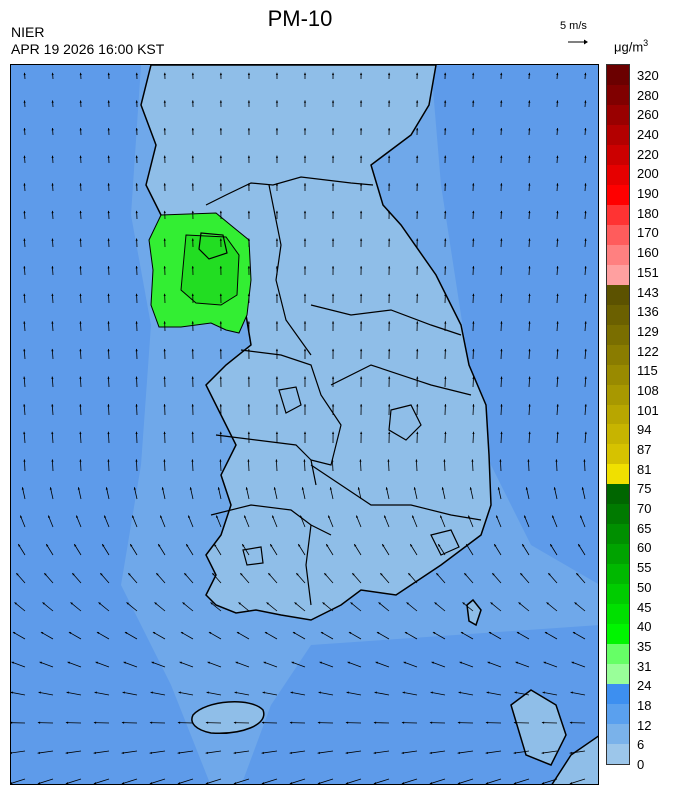 The image size is (673, 795). What do you see at coordinates (644, 587) in the screenshot?
I see `colorbar-tick-label: 50` at bounding box center [644, 587].